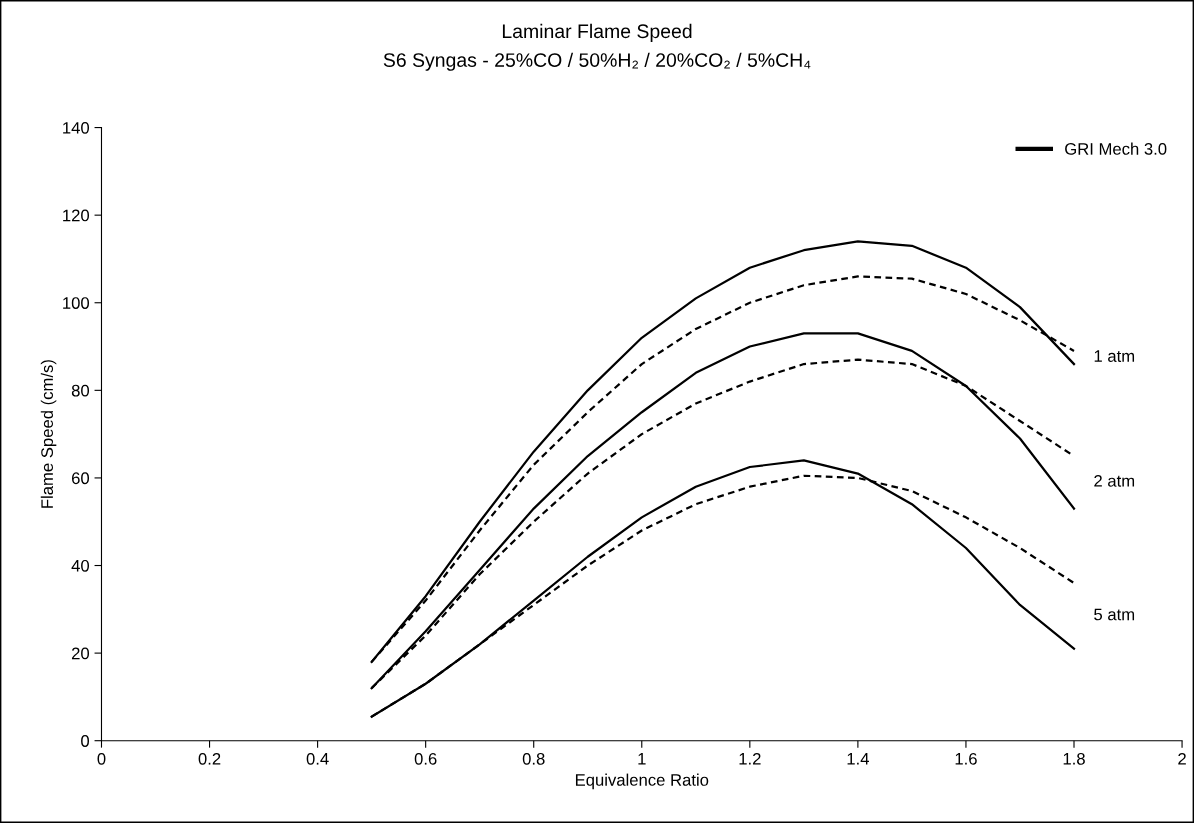 The image size is (1194, 823). What do you see at coordinates (425, 758) in the screenshot?
I see `x-tick-label: 0.6` at bounding box center [425, 758].